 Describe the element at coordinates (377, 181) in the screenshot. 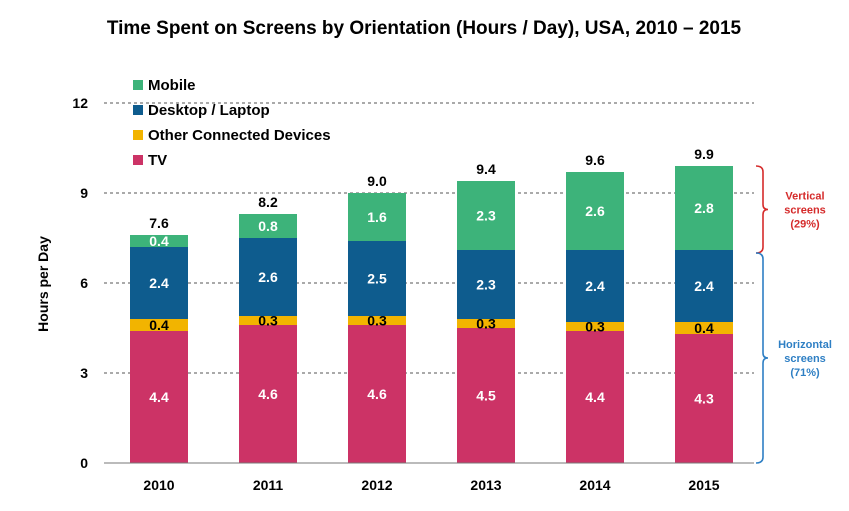

I see `total-label: 9.0` at that location.